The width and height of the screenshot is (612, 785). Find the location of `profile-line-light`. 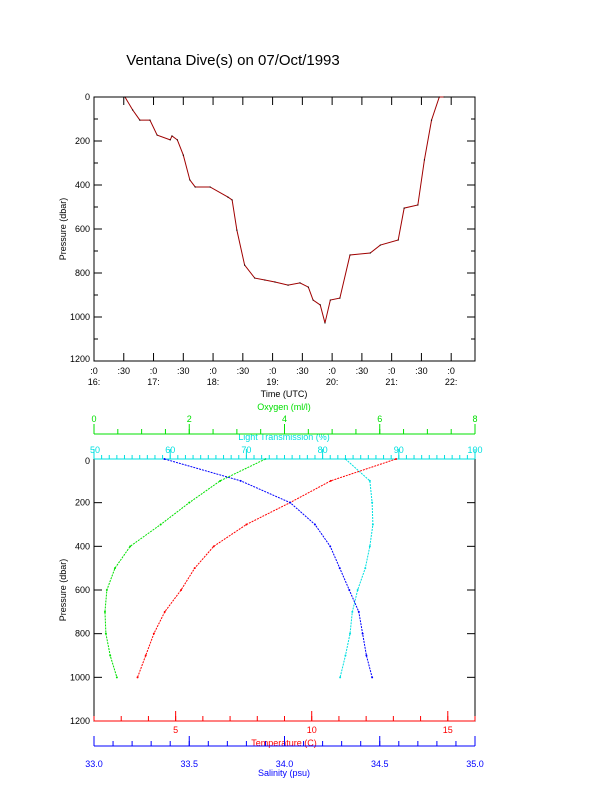

profile-line-light is located at coordinates (356, 568).